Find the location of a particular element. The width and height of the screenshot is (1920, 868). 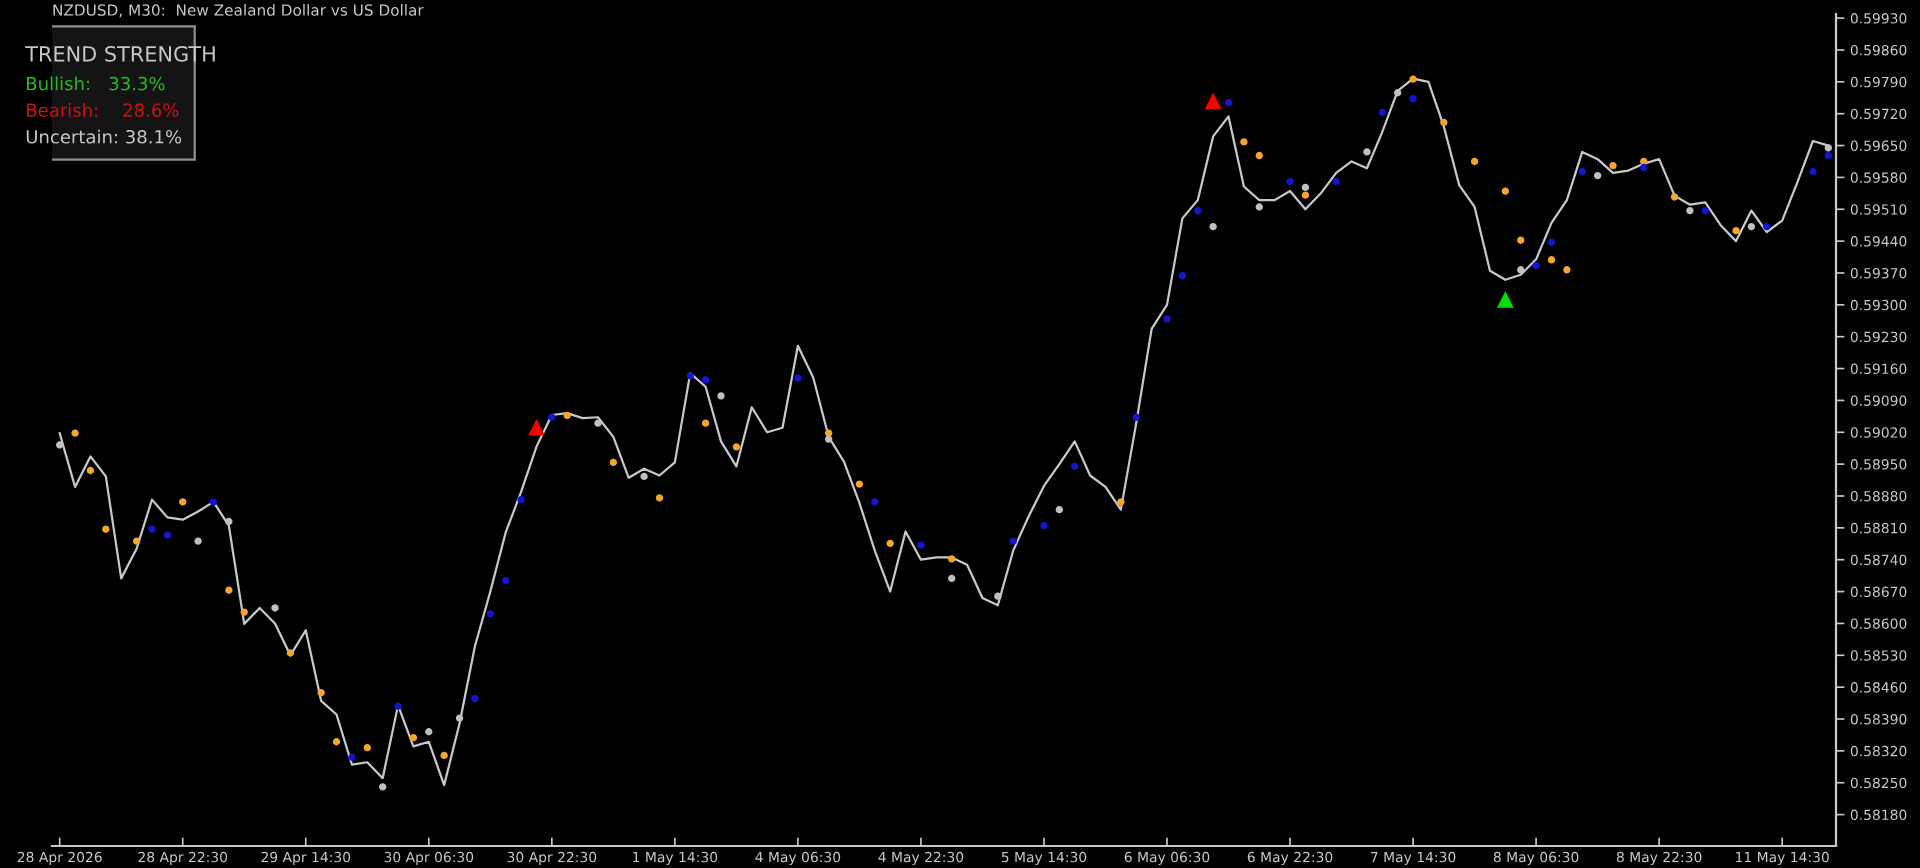

annotation: Uncertain: 38.1% is located at coordinates (104, 136).